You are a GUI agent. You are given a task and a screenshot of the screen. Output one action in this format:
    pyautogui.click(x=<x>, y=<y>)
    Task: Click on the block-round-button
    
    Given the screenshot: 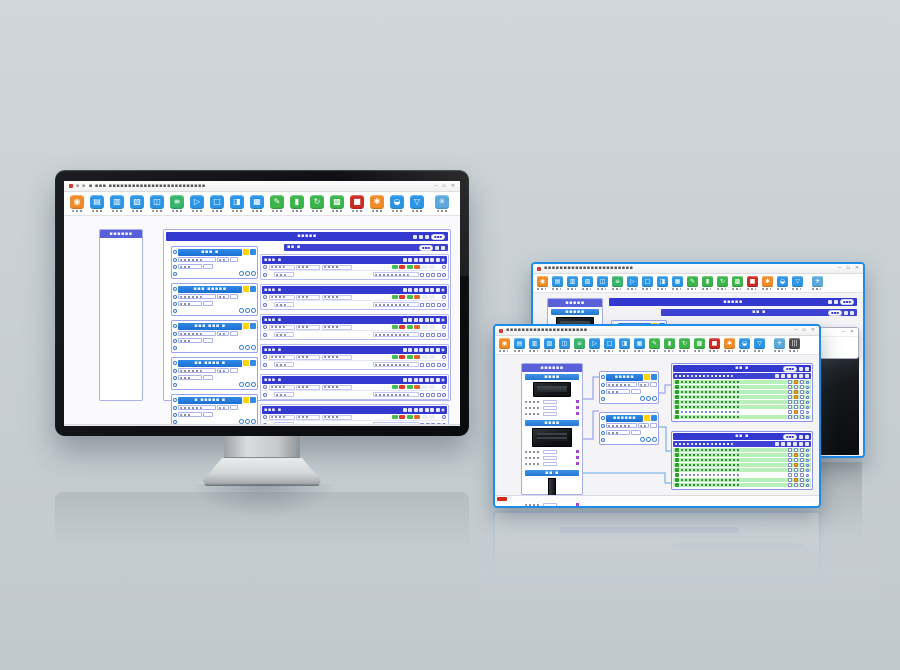 What is the action you would take?
    pyautogui.click(x=443, y=320)
    